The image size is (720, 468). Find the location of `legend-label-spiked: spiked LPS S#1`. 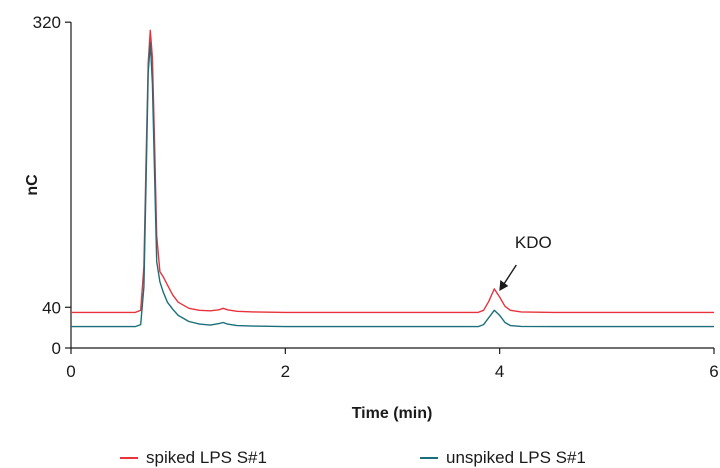

legend-label-spiked: spiked LPS S#1 is located at coordinates (206, 457).